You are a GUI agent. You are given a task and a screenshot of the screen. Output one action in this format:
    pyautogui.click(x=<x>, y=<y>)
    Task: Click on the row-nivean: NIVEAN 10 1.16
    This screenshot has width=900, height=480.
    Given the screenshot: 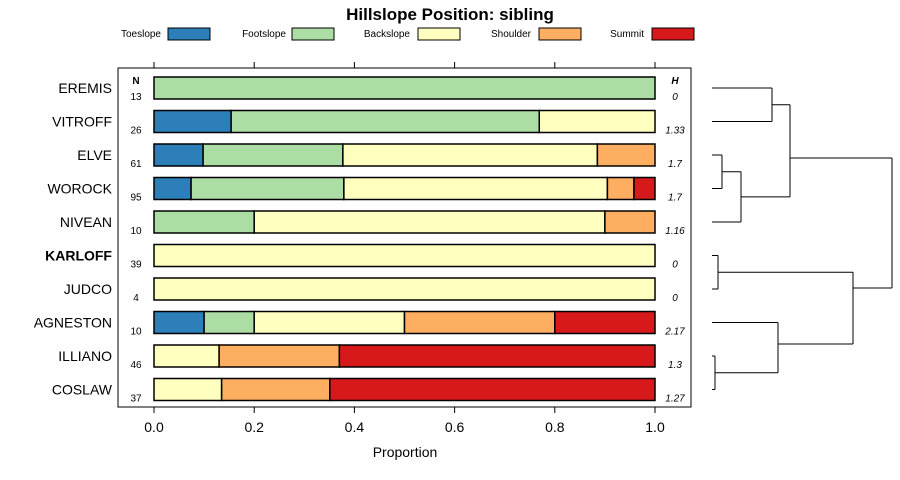 What is the action you would take?
    pyautogui.click(x=372, y=223)
    